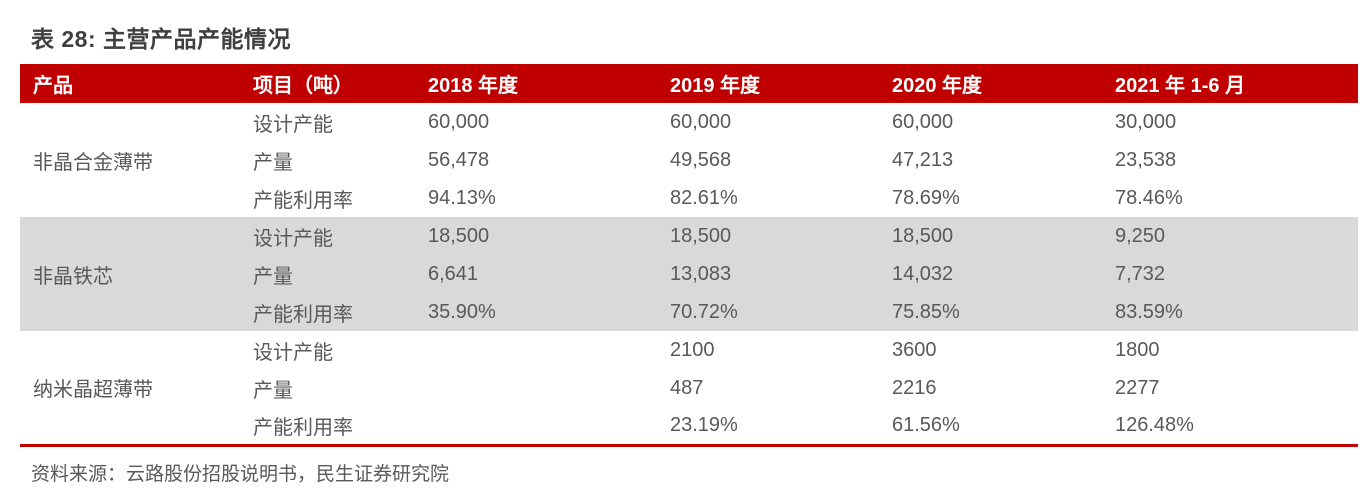 Image resolution: width=1370 pixels, height=494 pixels. Describe the element at coordinates (1154, 424) in the screenshot. I see `value-cell: 126.48%` at that location.